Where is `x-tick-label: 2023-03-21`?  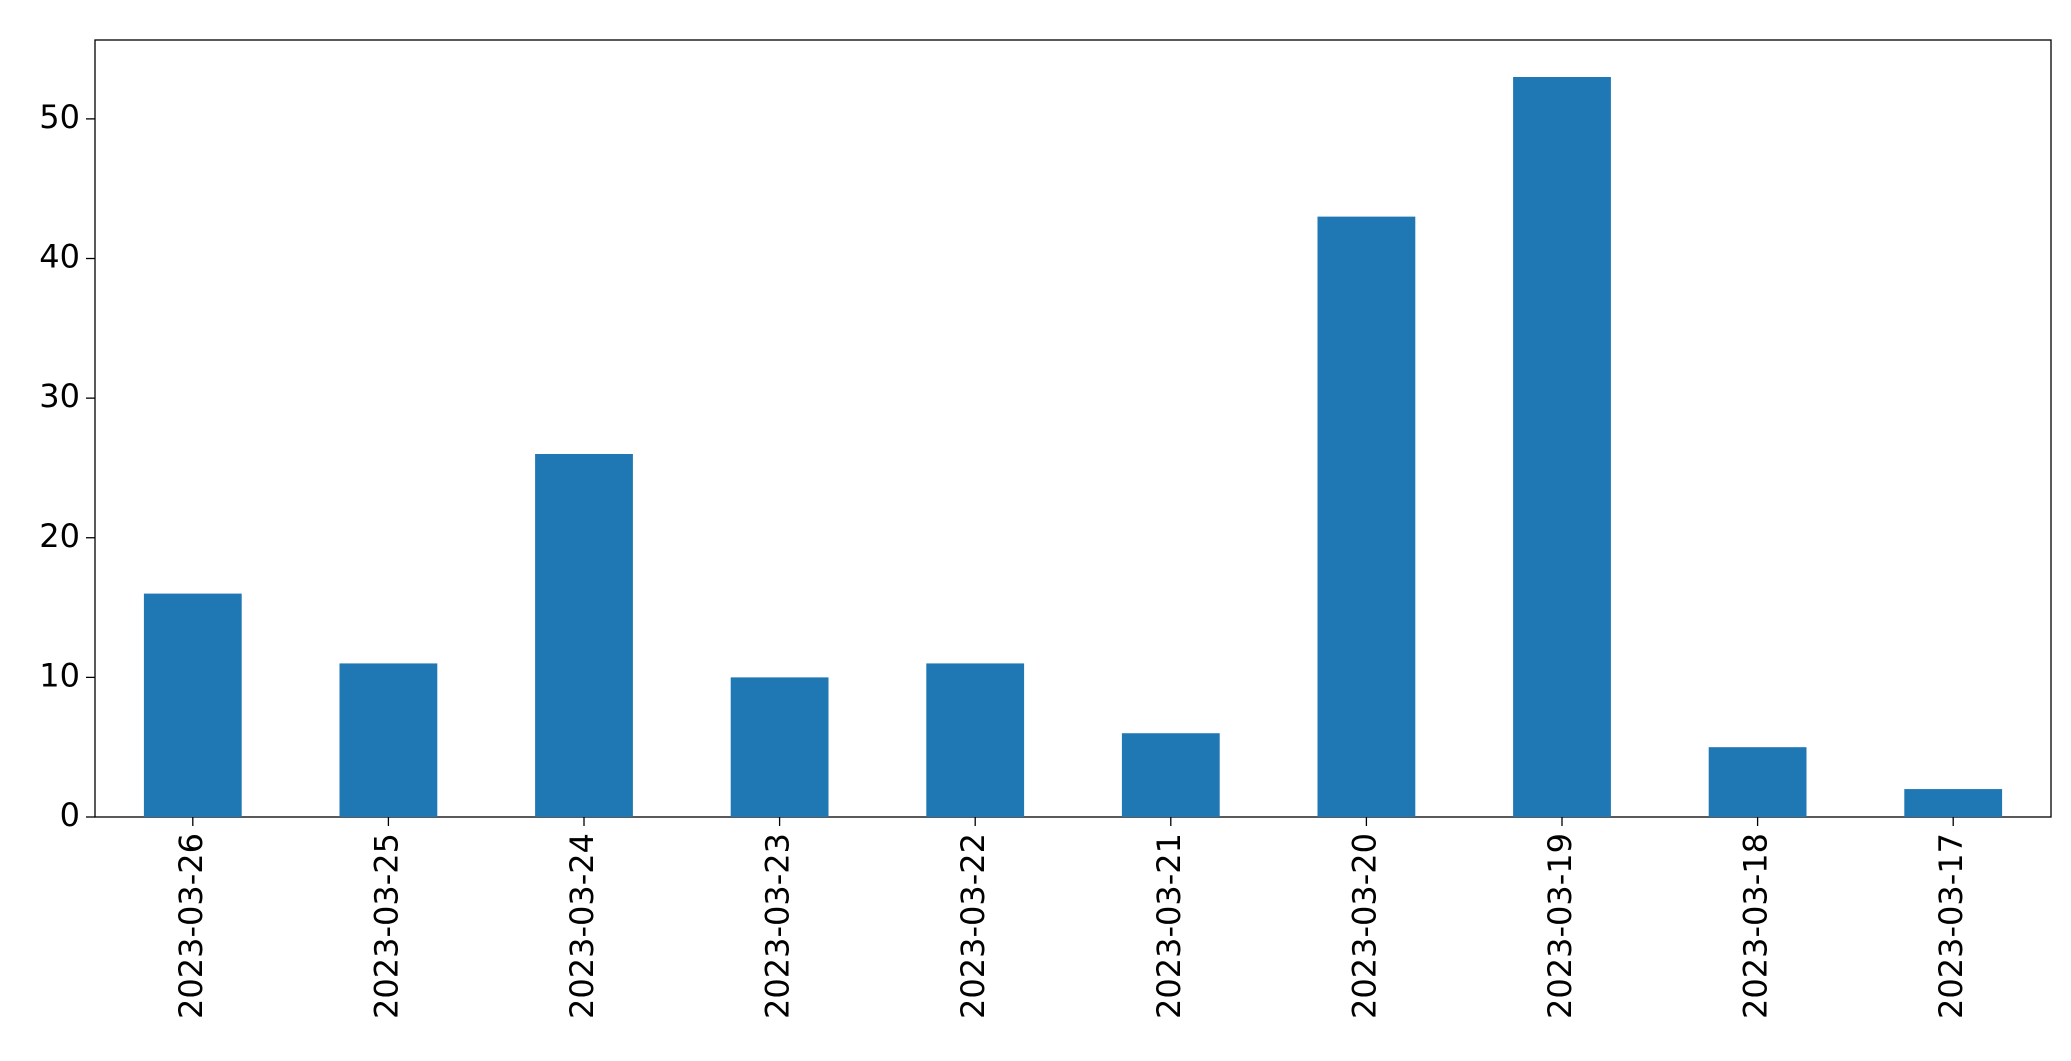 x-tick-label: 2023-03-21 is located at coordinates (1169, 926).